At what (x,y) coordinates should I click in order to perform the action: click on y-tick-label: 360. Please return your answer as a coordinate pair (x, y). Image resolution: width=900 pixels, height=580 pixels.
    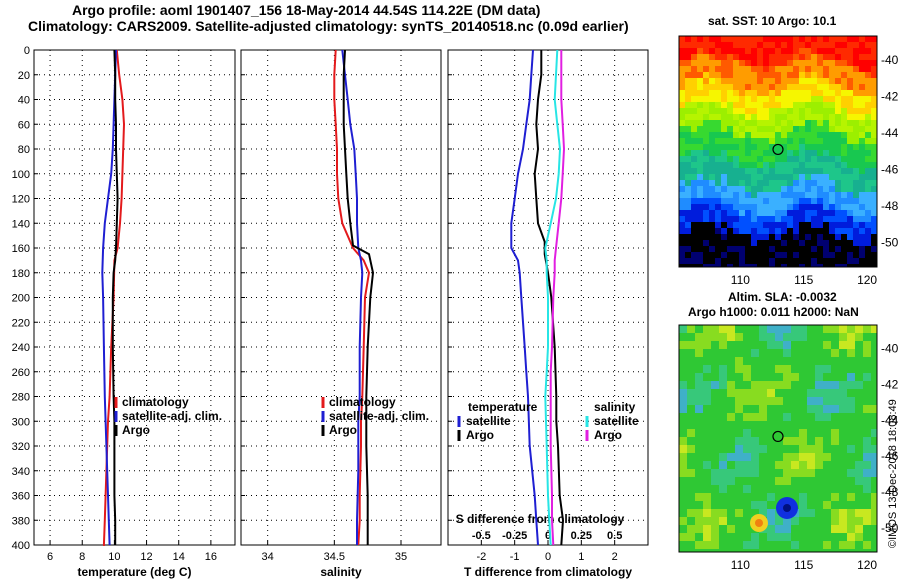
    Looking at the image, I should click on (21, 497).